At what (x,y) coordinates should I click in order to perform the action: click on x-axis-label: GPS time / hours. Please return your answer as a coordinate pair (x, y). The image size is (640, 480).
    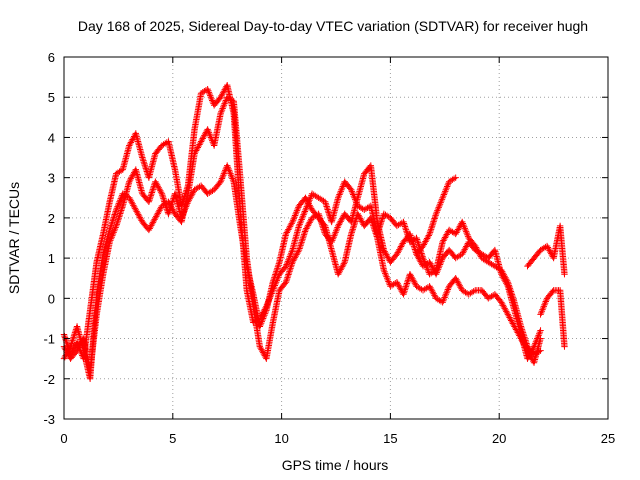
    Looking at the image, I should click on (335, 465).